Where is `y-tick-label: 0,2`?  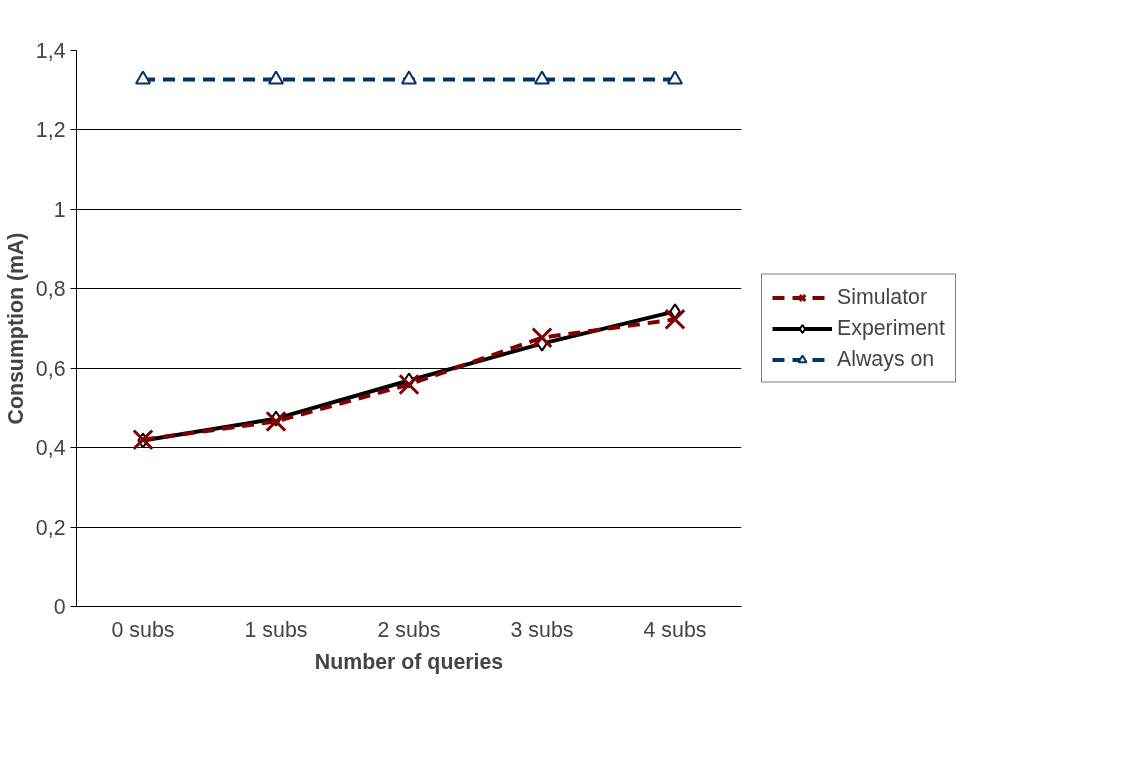
y-tick-label: 0,2 is located at coordinates (50, 527).